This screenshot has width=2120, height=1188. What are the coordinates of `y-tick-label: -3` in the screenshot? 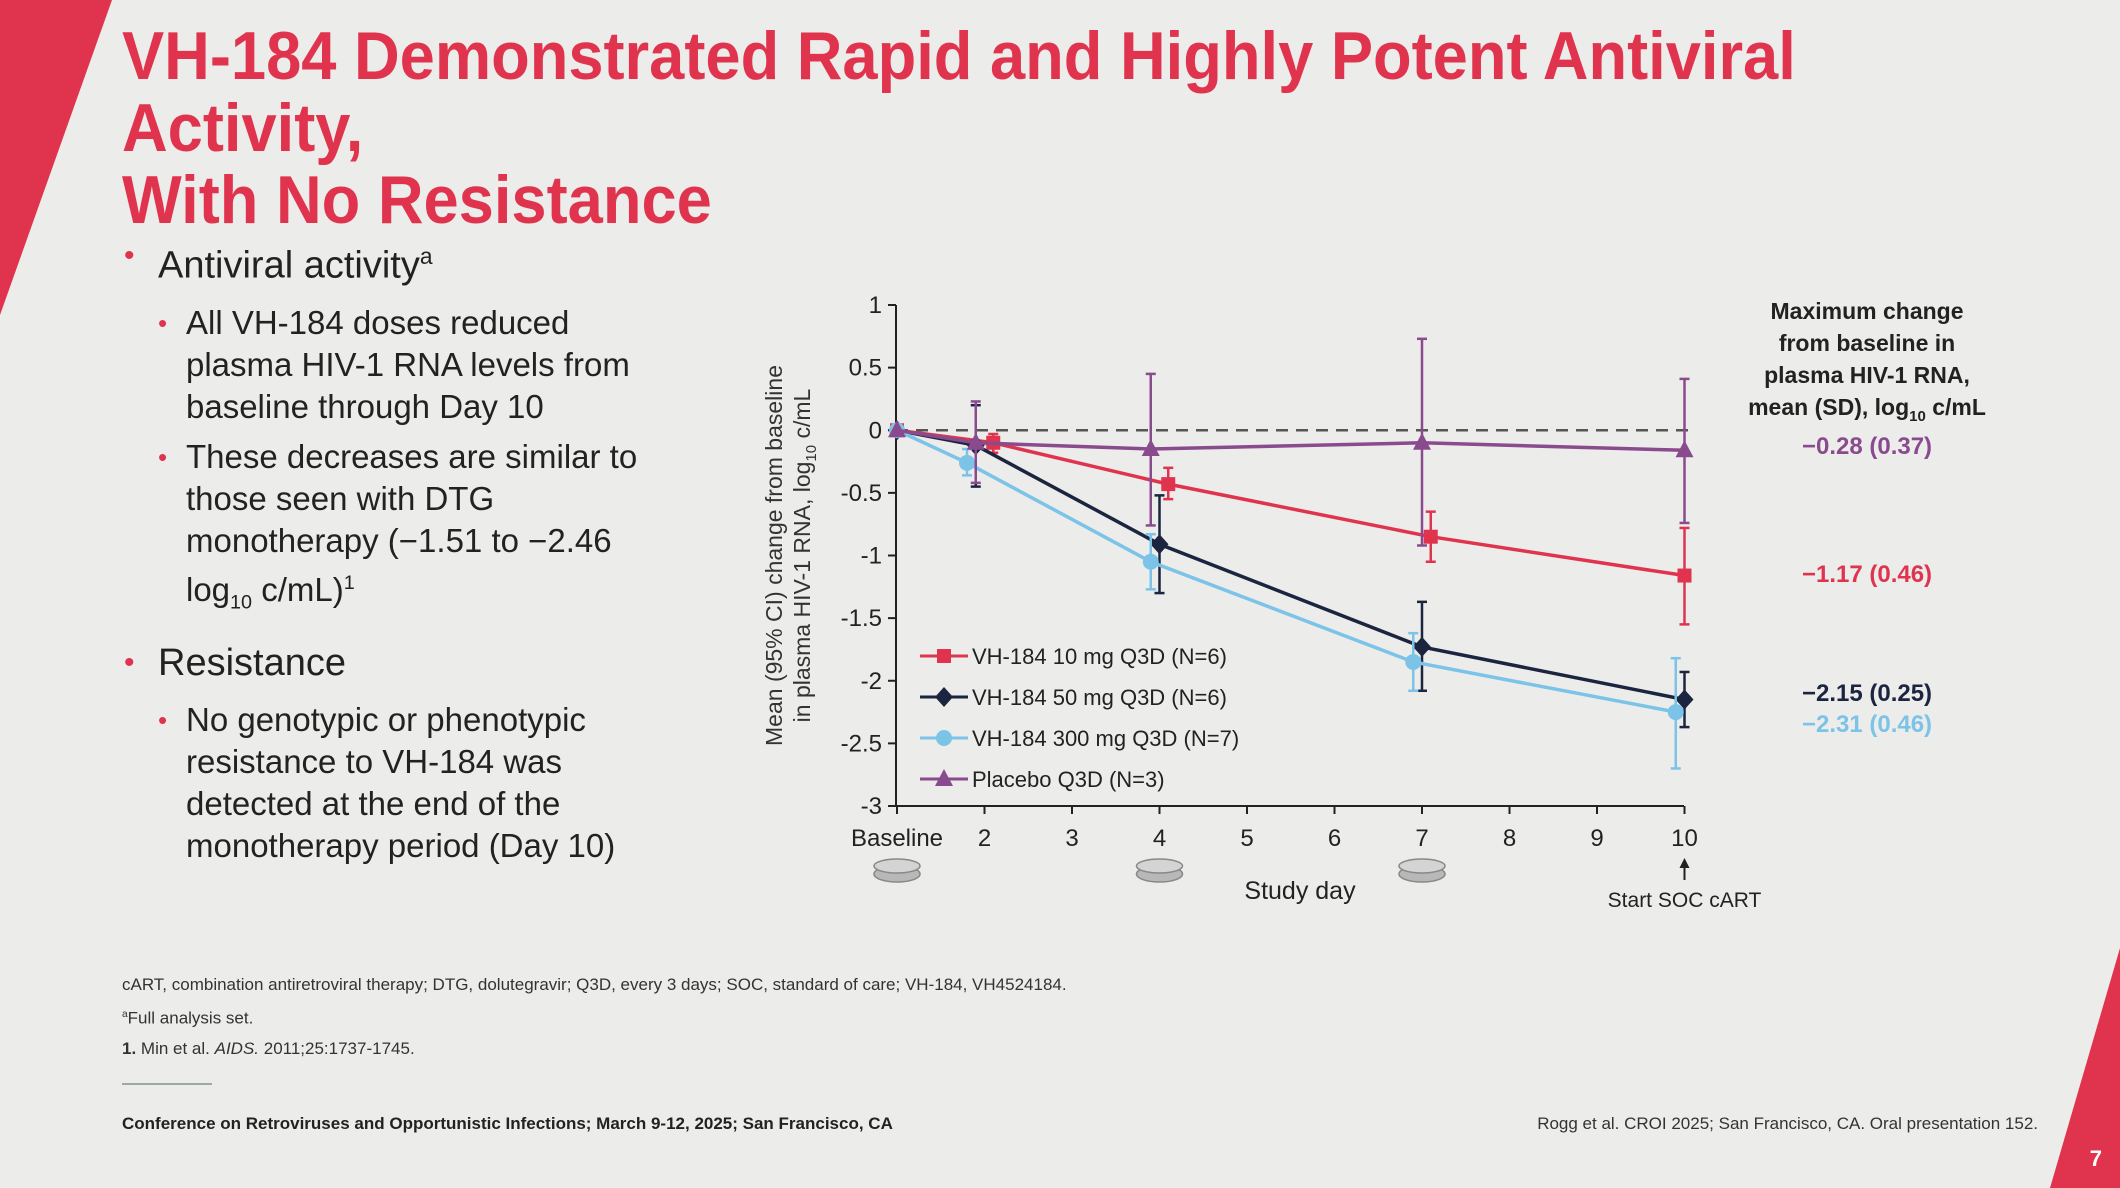 It's located at (871, 806).